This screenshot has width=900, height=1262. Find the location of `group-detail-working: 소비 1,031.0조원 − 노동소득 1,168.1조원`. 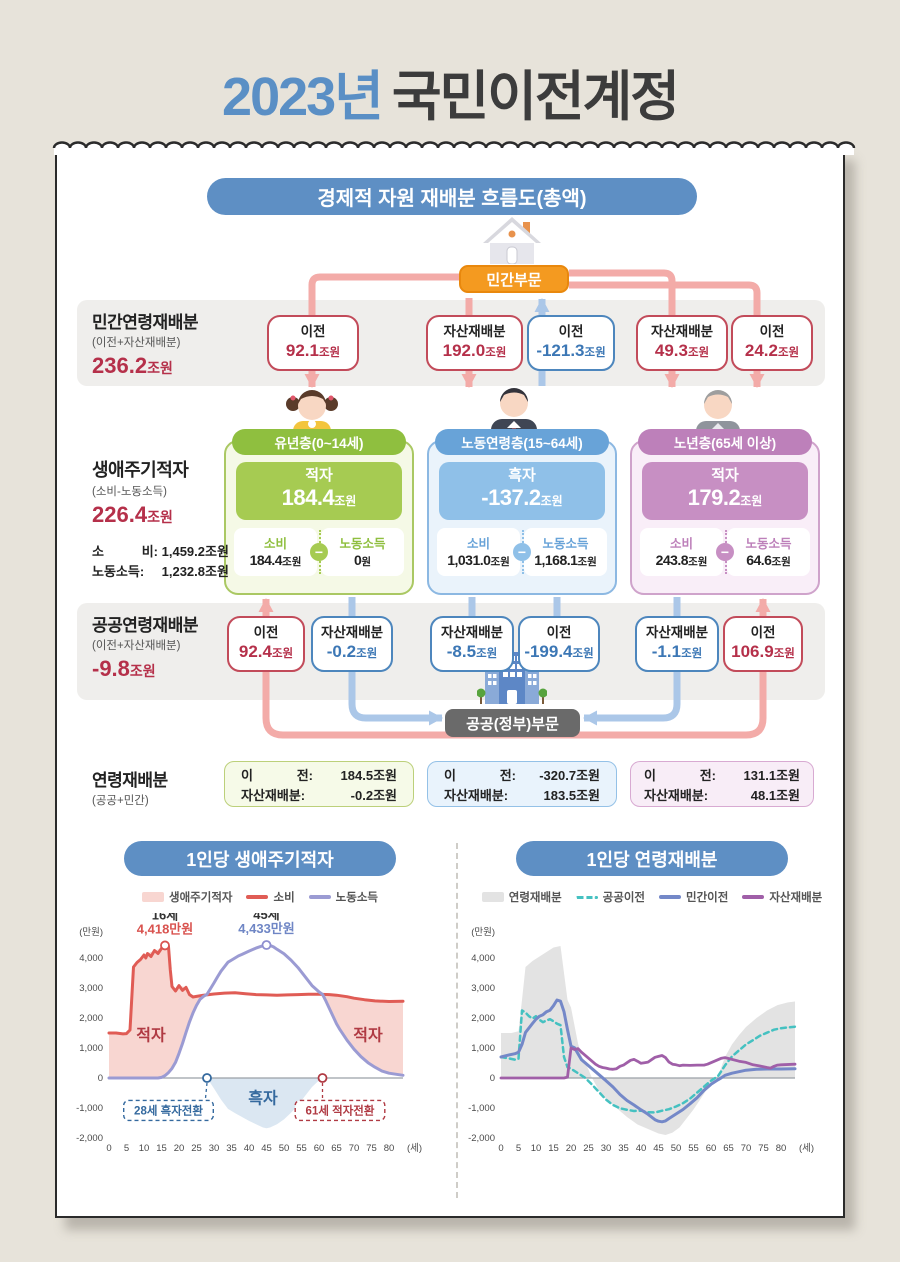

group-detail-working: 소비 1,031.0조원 − 노동소득 1,168.1조원 is located at coordinates (522, 552).